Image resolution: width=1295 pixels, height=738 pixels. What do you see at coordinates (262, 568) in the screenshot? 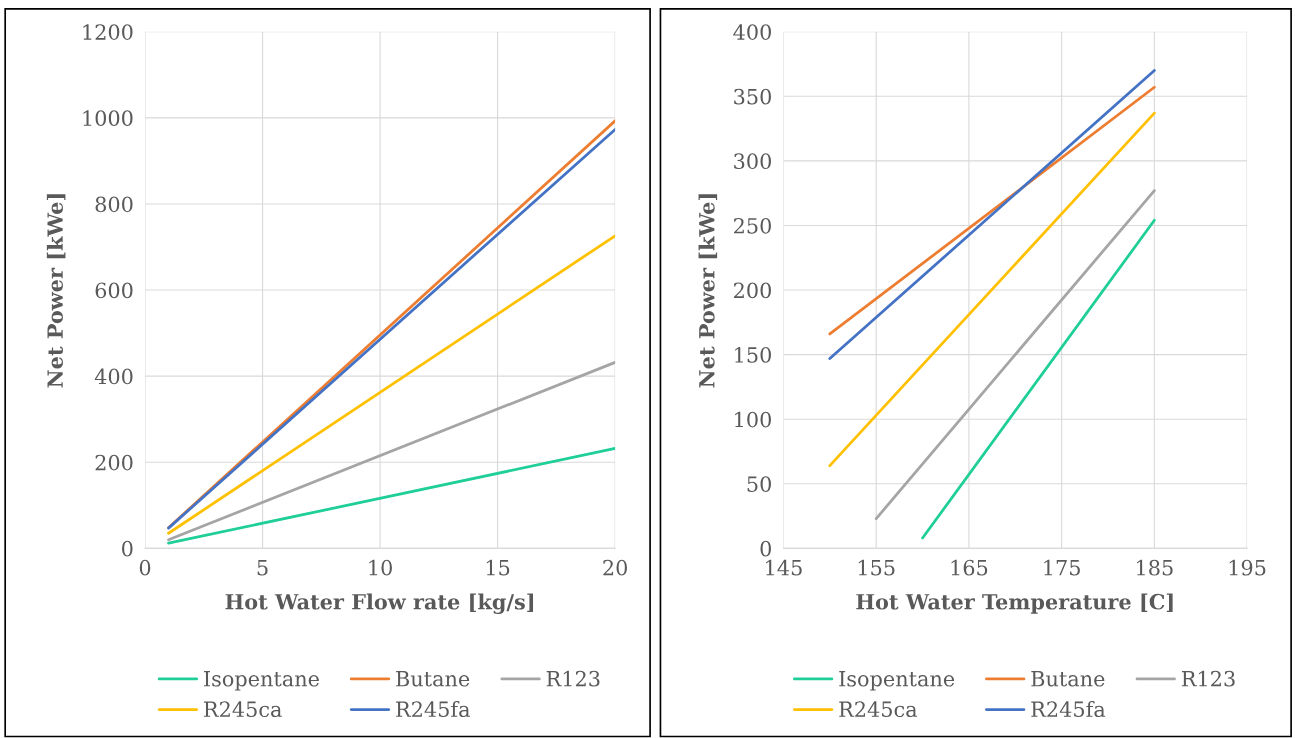
I see `x-tick-label: 5` at bounding box center [262, 568].